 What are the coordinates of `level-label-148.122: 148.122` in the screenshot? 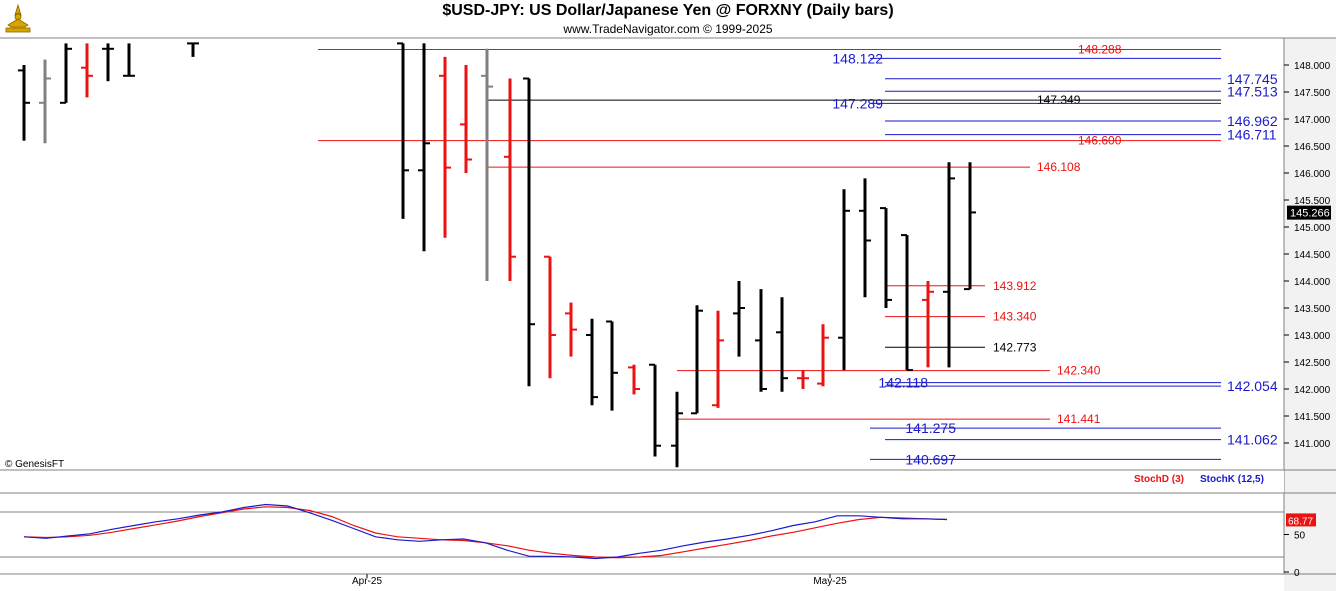 It's located at (857, 58).